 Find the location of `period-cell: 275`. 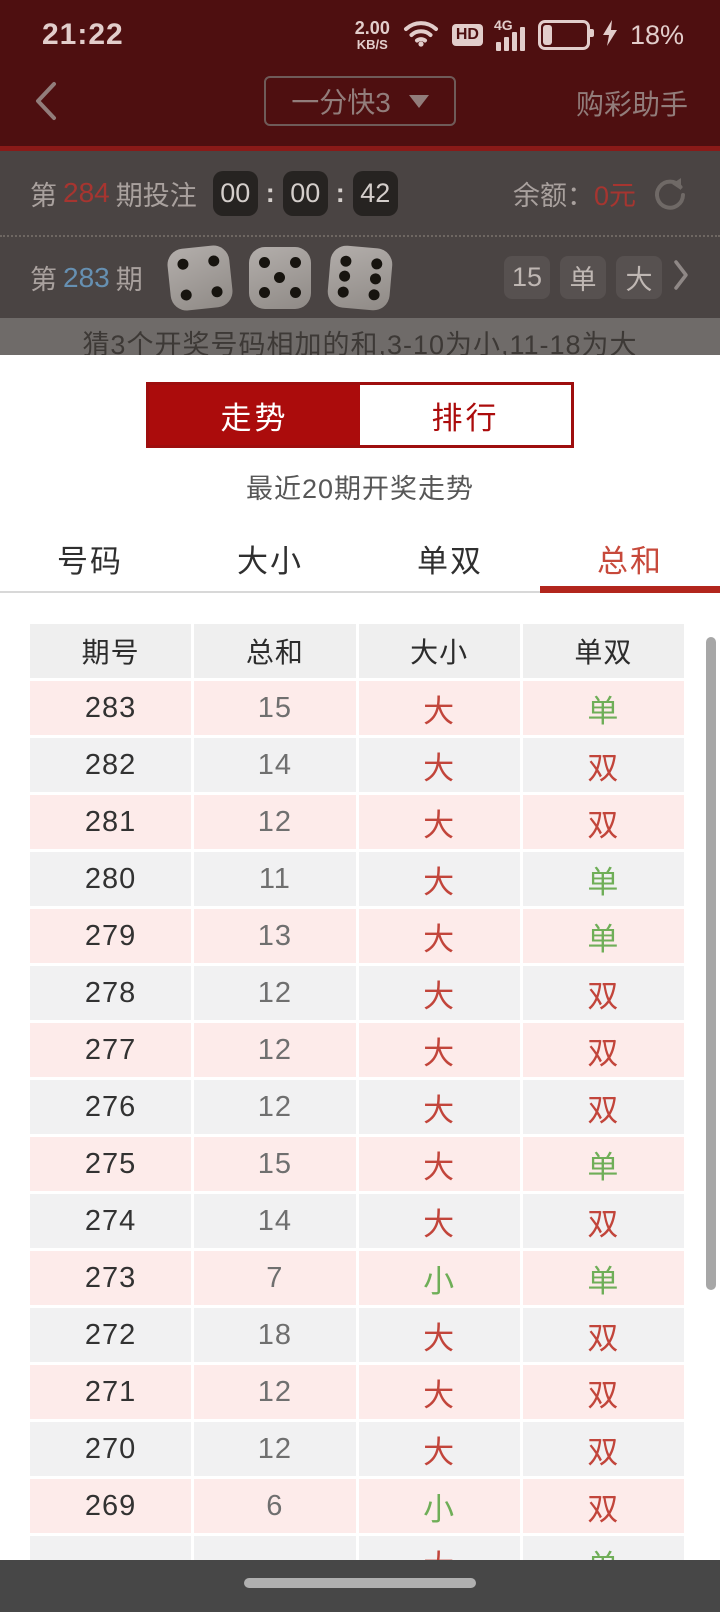

period-cell: 275 is located at coordinates (111, 1164).